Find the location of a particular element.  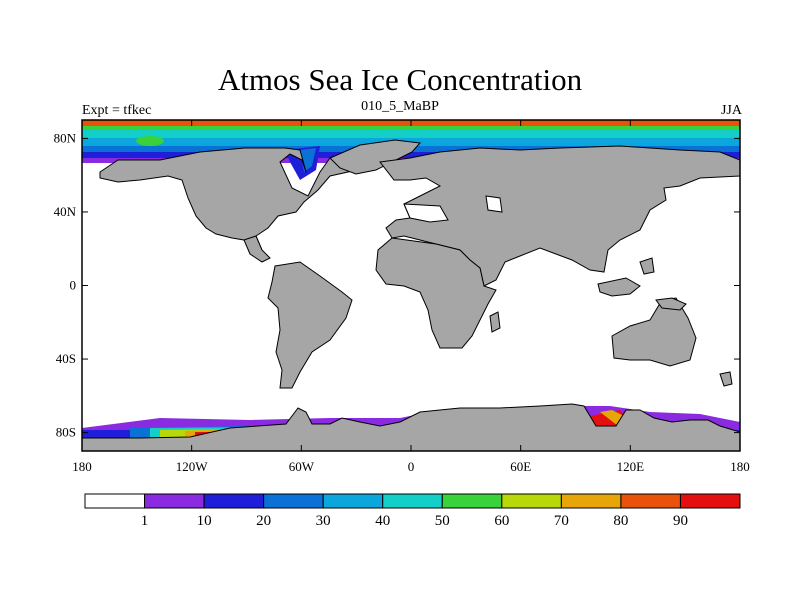

colorbar-label: 30 is located at coordinates (323, 521).